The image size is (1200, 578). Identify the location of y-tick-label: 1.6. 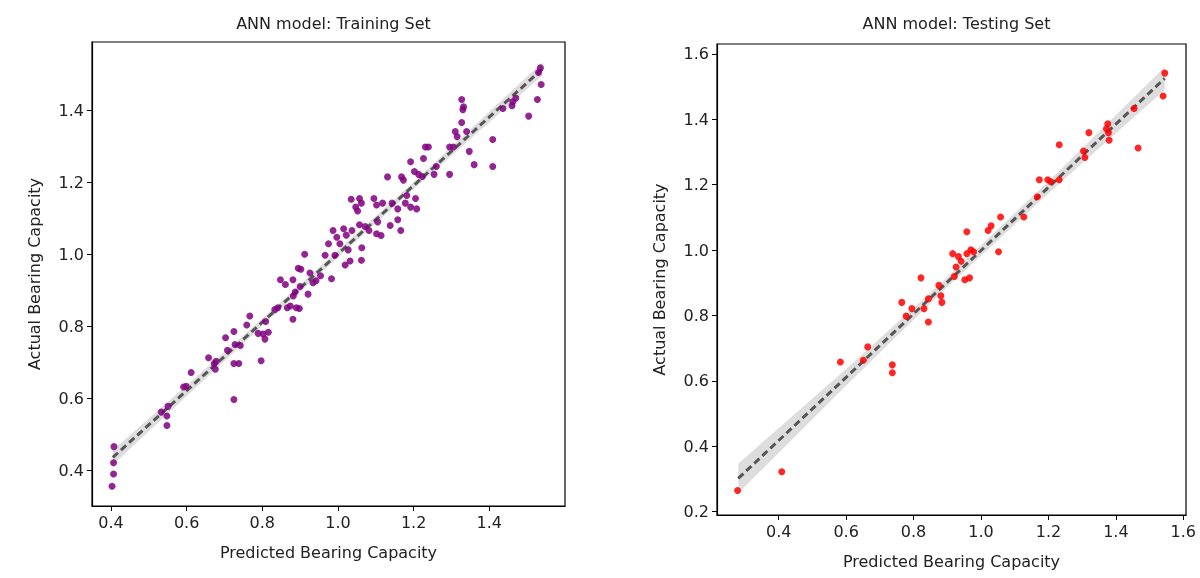
(696, 54).